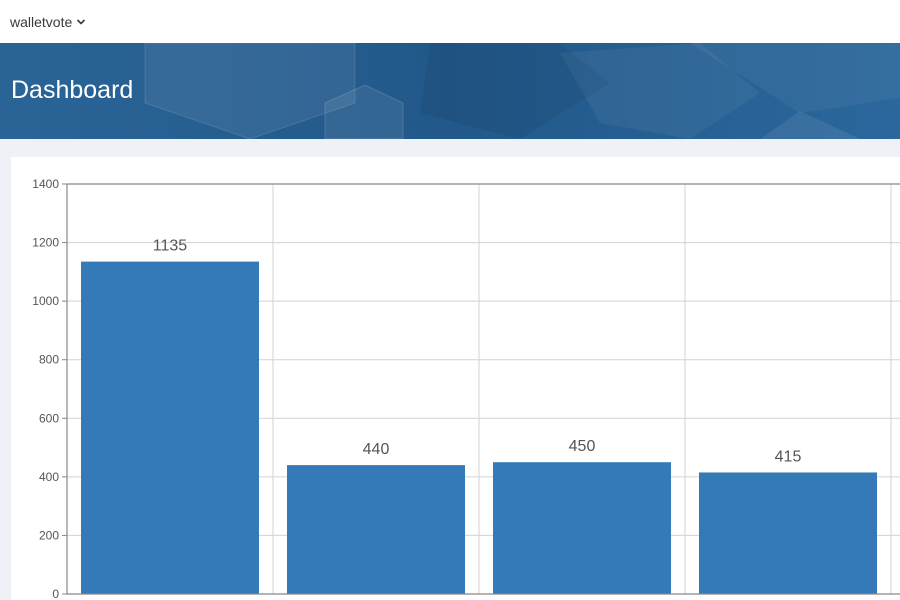  What do you see at coordinates (45, 184) in the screenshot?
I see `y-tick-label: 1400` at bounding box center [45, 184].